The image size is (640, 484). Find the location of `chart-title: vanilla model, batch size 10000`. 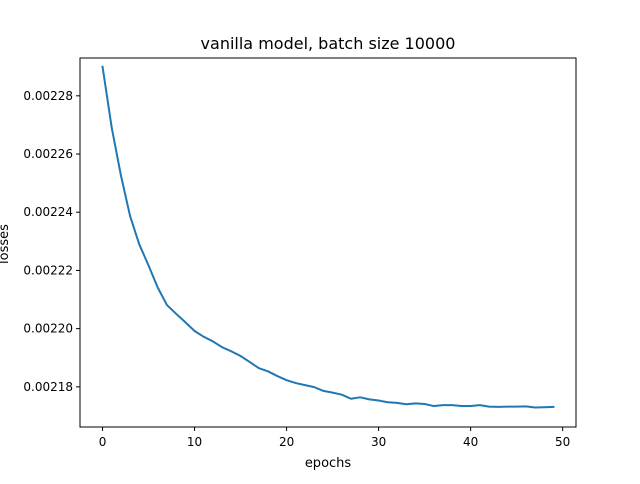

chart-title: vanilla model, batch size 10000 is located at coordinates (328, 43).